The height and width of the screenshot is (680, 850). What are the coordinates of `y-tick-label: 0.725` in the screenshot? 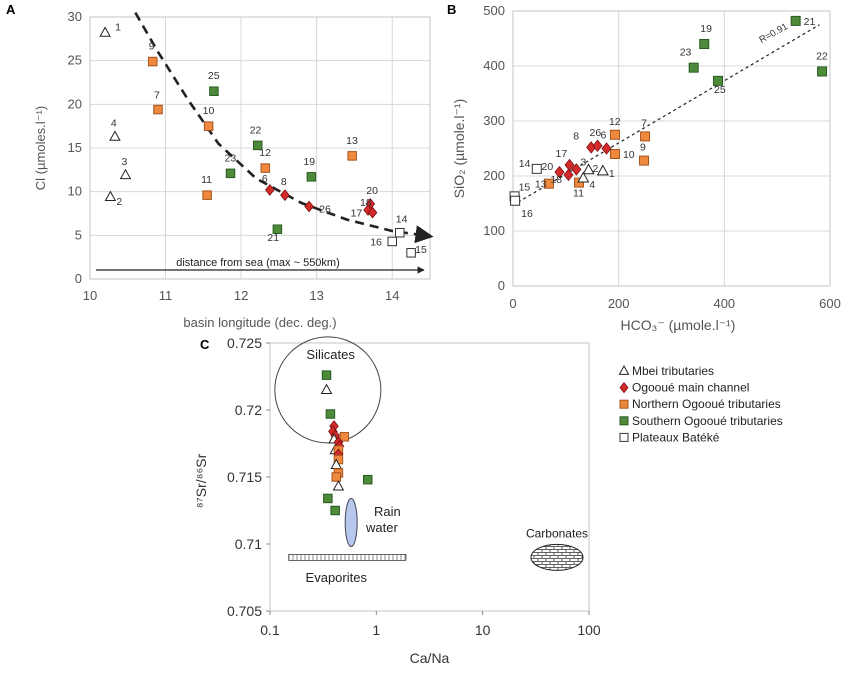 It's located at (244, 343).